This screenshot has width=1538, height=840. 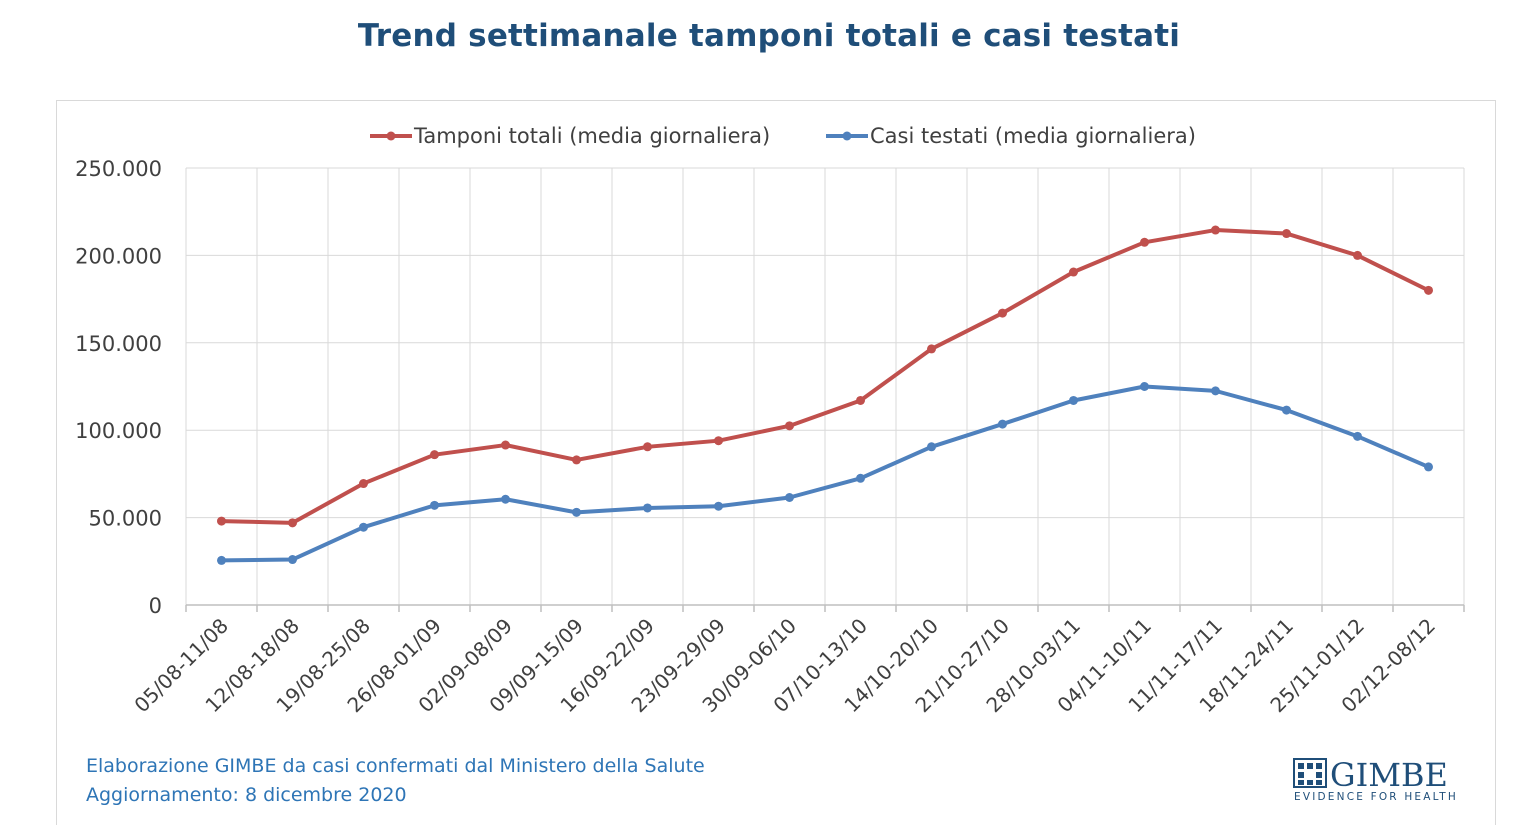 I want to click on y-tick-label: 200.000, so click(x=118, y=256).